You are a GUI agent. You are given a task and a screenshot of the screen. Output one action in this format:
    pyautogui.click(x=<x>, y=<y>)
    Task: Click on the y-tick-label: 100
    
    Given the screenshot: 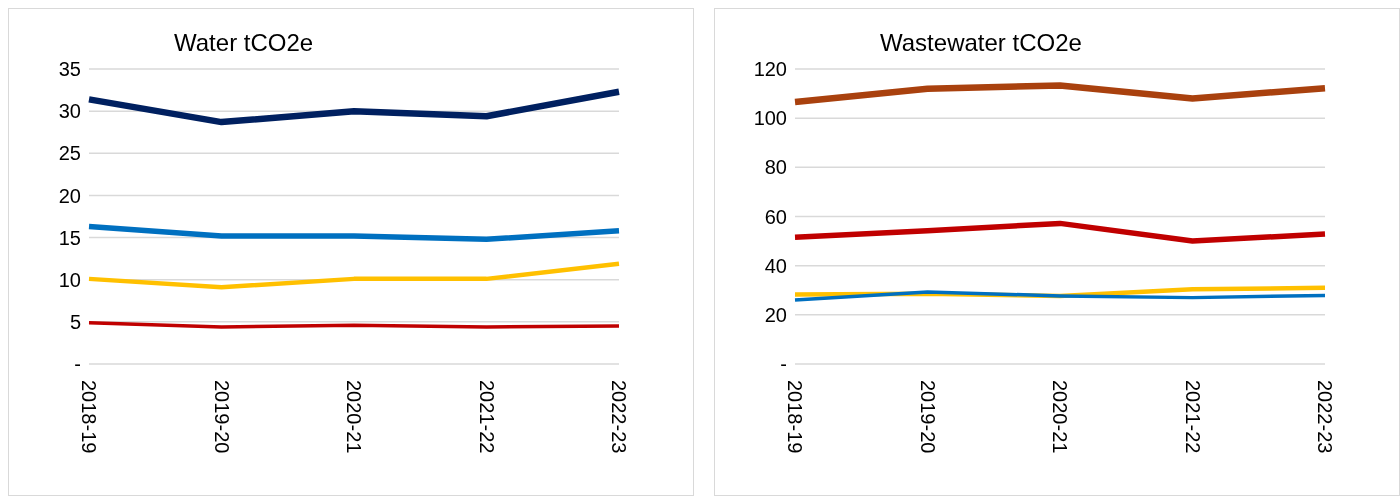 What is the action you would take?
    pyautogui.click(x=770, y=118)
    